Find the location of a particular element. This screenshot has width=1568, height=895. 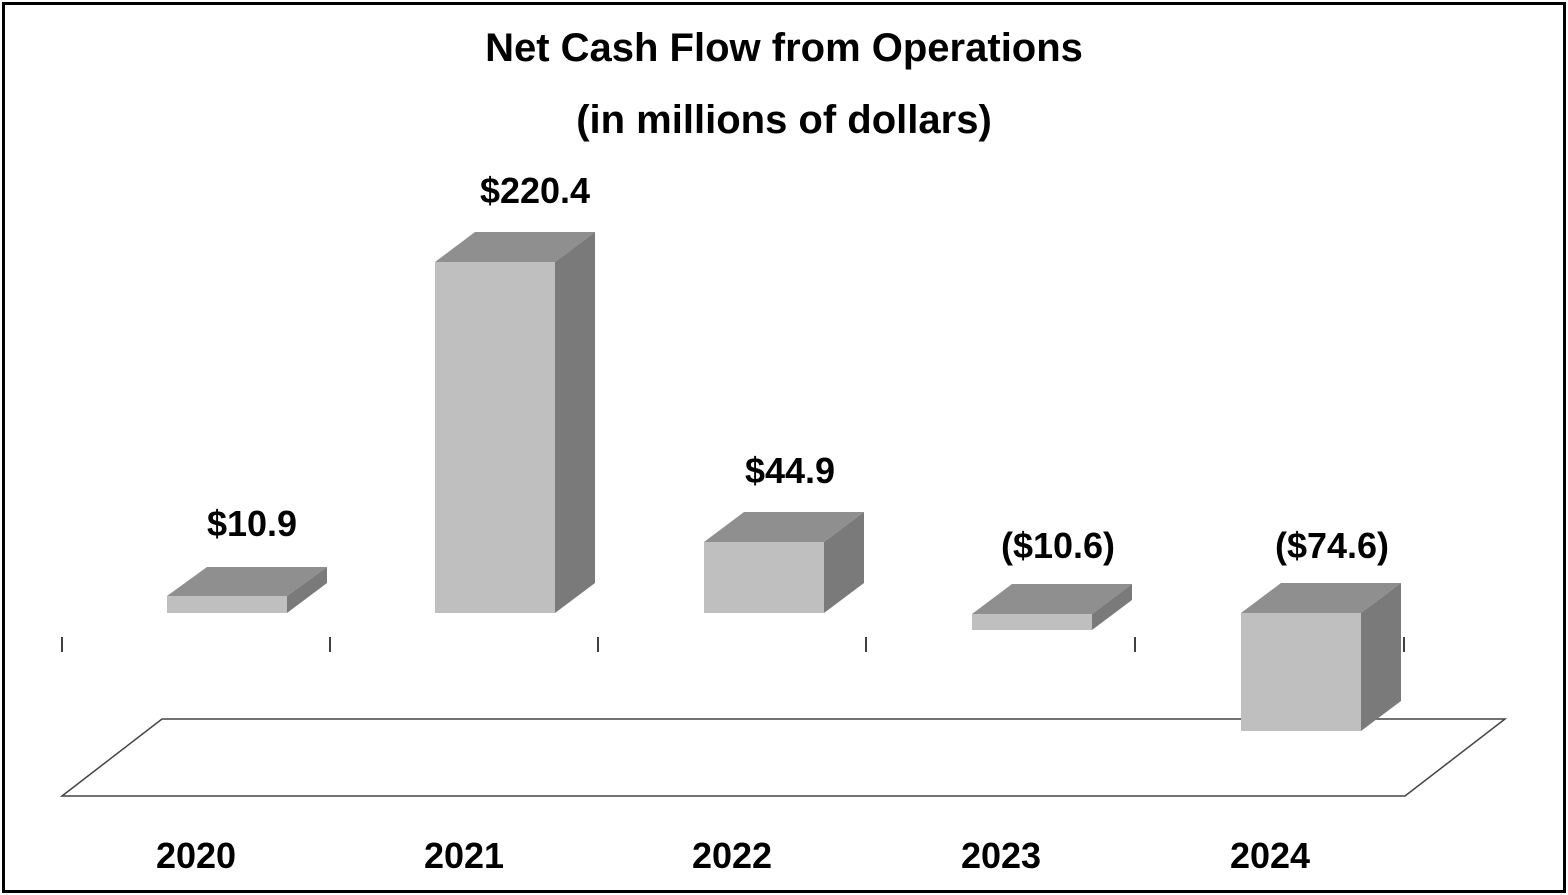

bar-2021 is located at coordinates (515, 422).